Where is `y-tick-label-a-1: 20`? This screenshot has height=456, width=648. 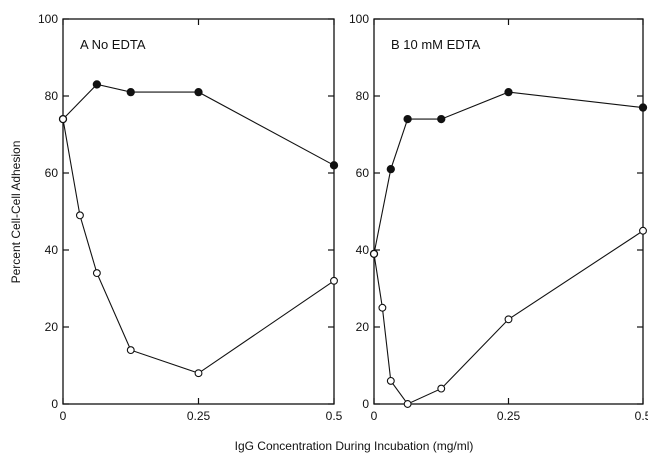 y-tick-label-a-1: 20 is located at coordinates (52, 327).